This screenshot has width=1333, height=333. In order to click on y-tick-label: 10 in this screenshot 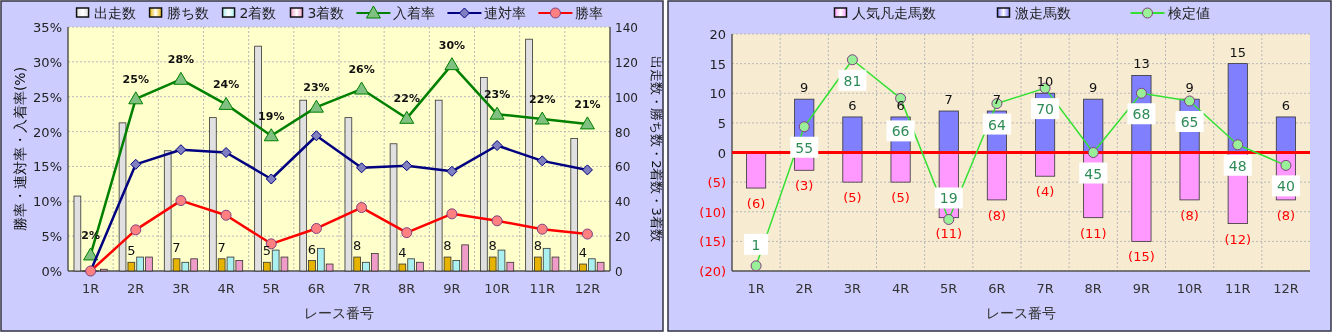, I will do `click(717, 94)`.